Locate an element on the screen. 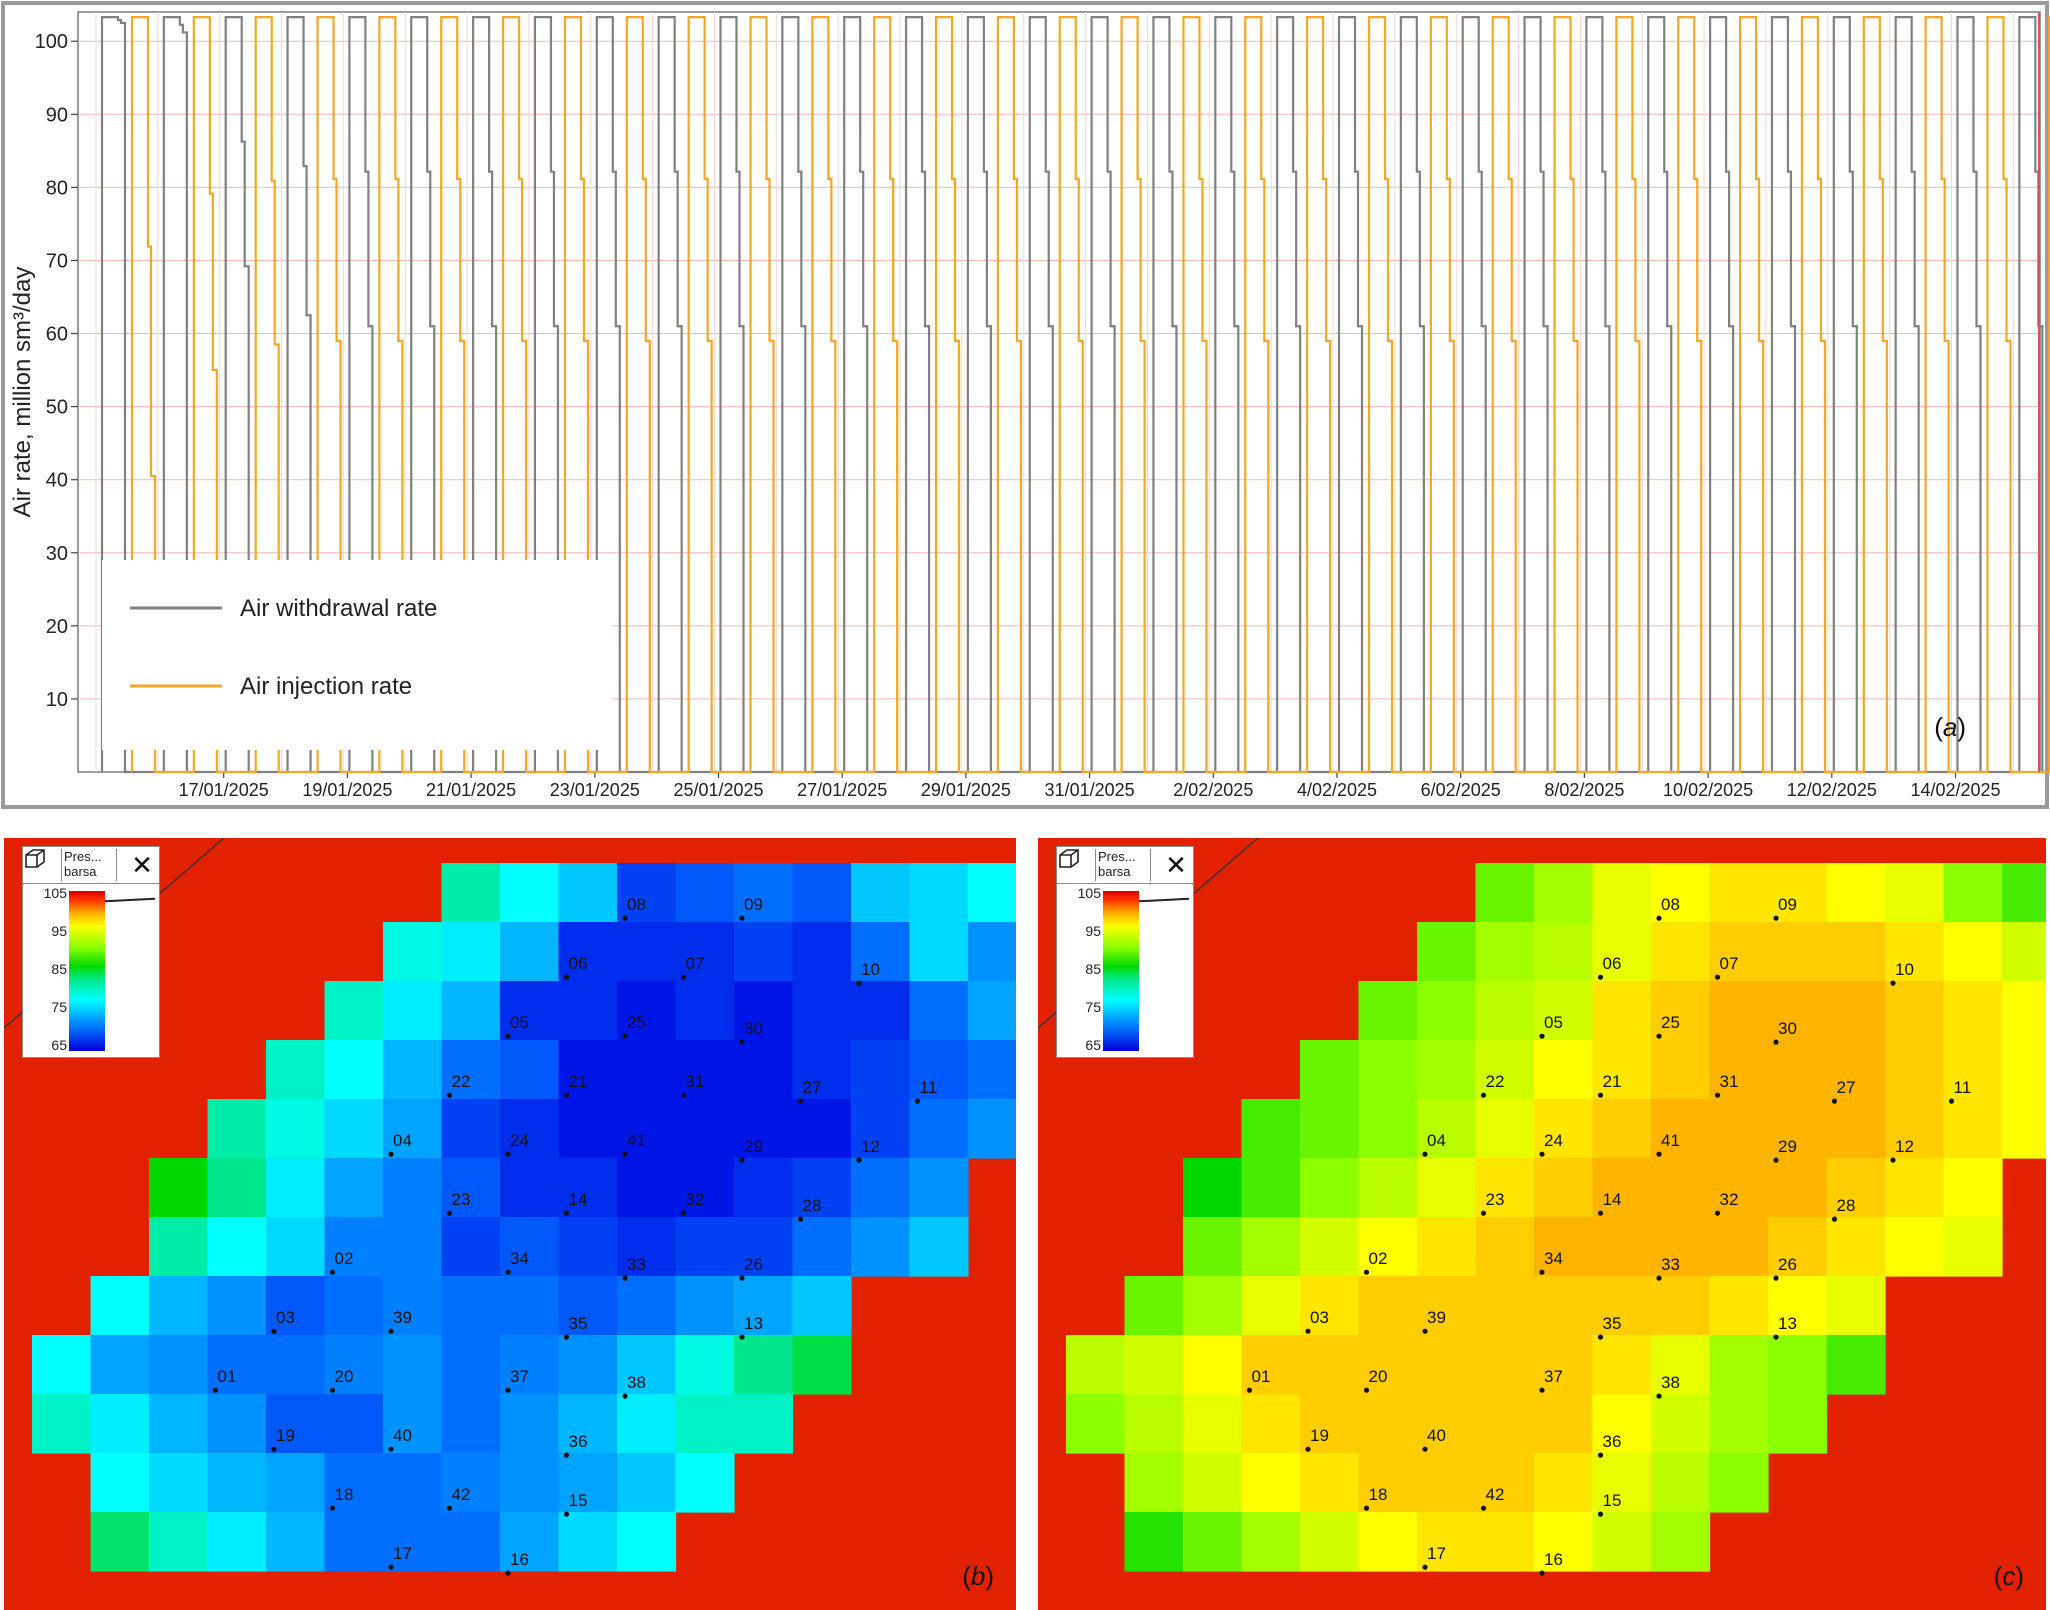 This screenshot has height=1610, width=2050. well-label: 03 is located at coordinates (285, 1317).